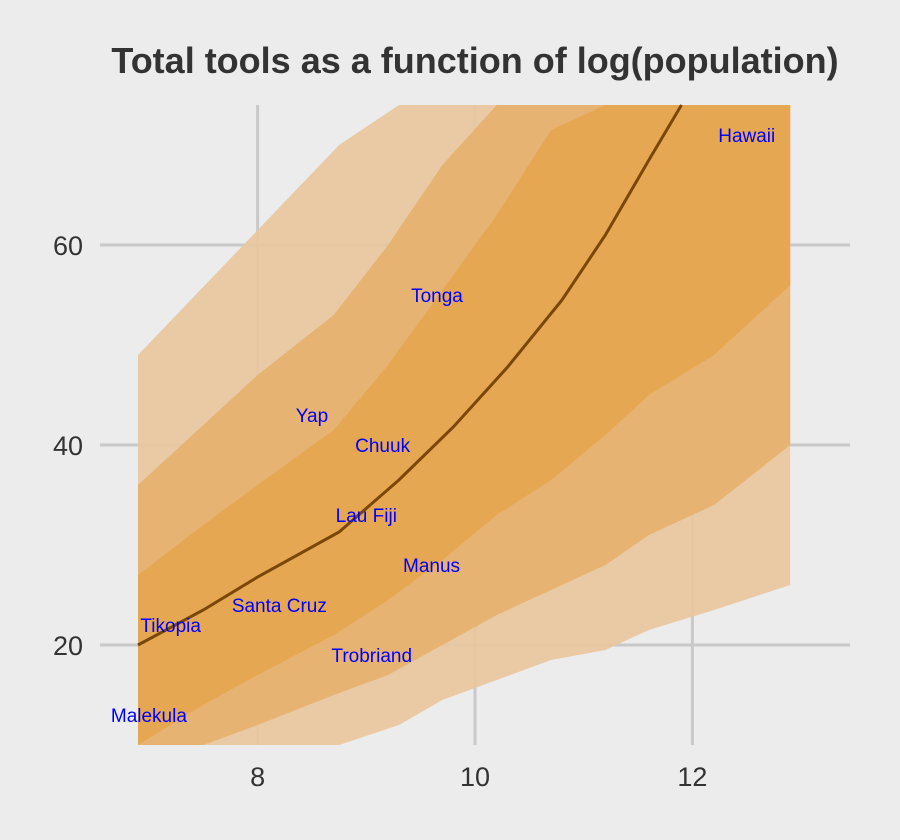  Describe the element at coordinates (431, 566) in the screenshot. I see `point-label: Manus` at that location.